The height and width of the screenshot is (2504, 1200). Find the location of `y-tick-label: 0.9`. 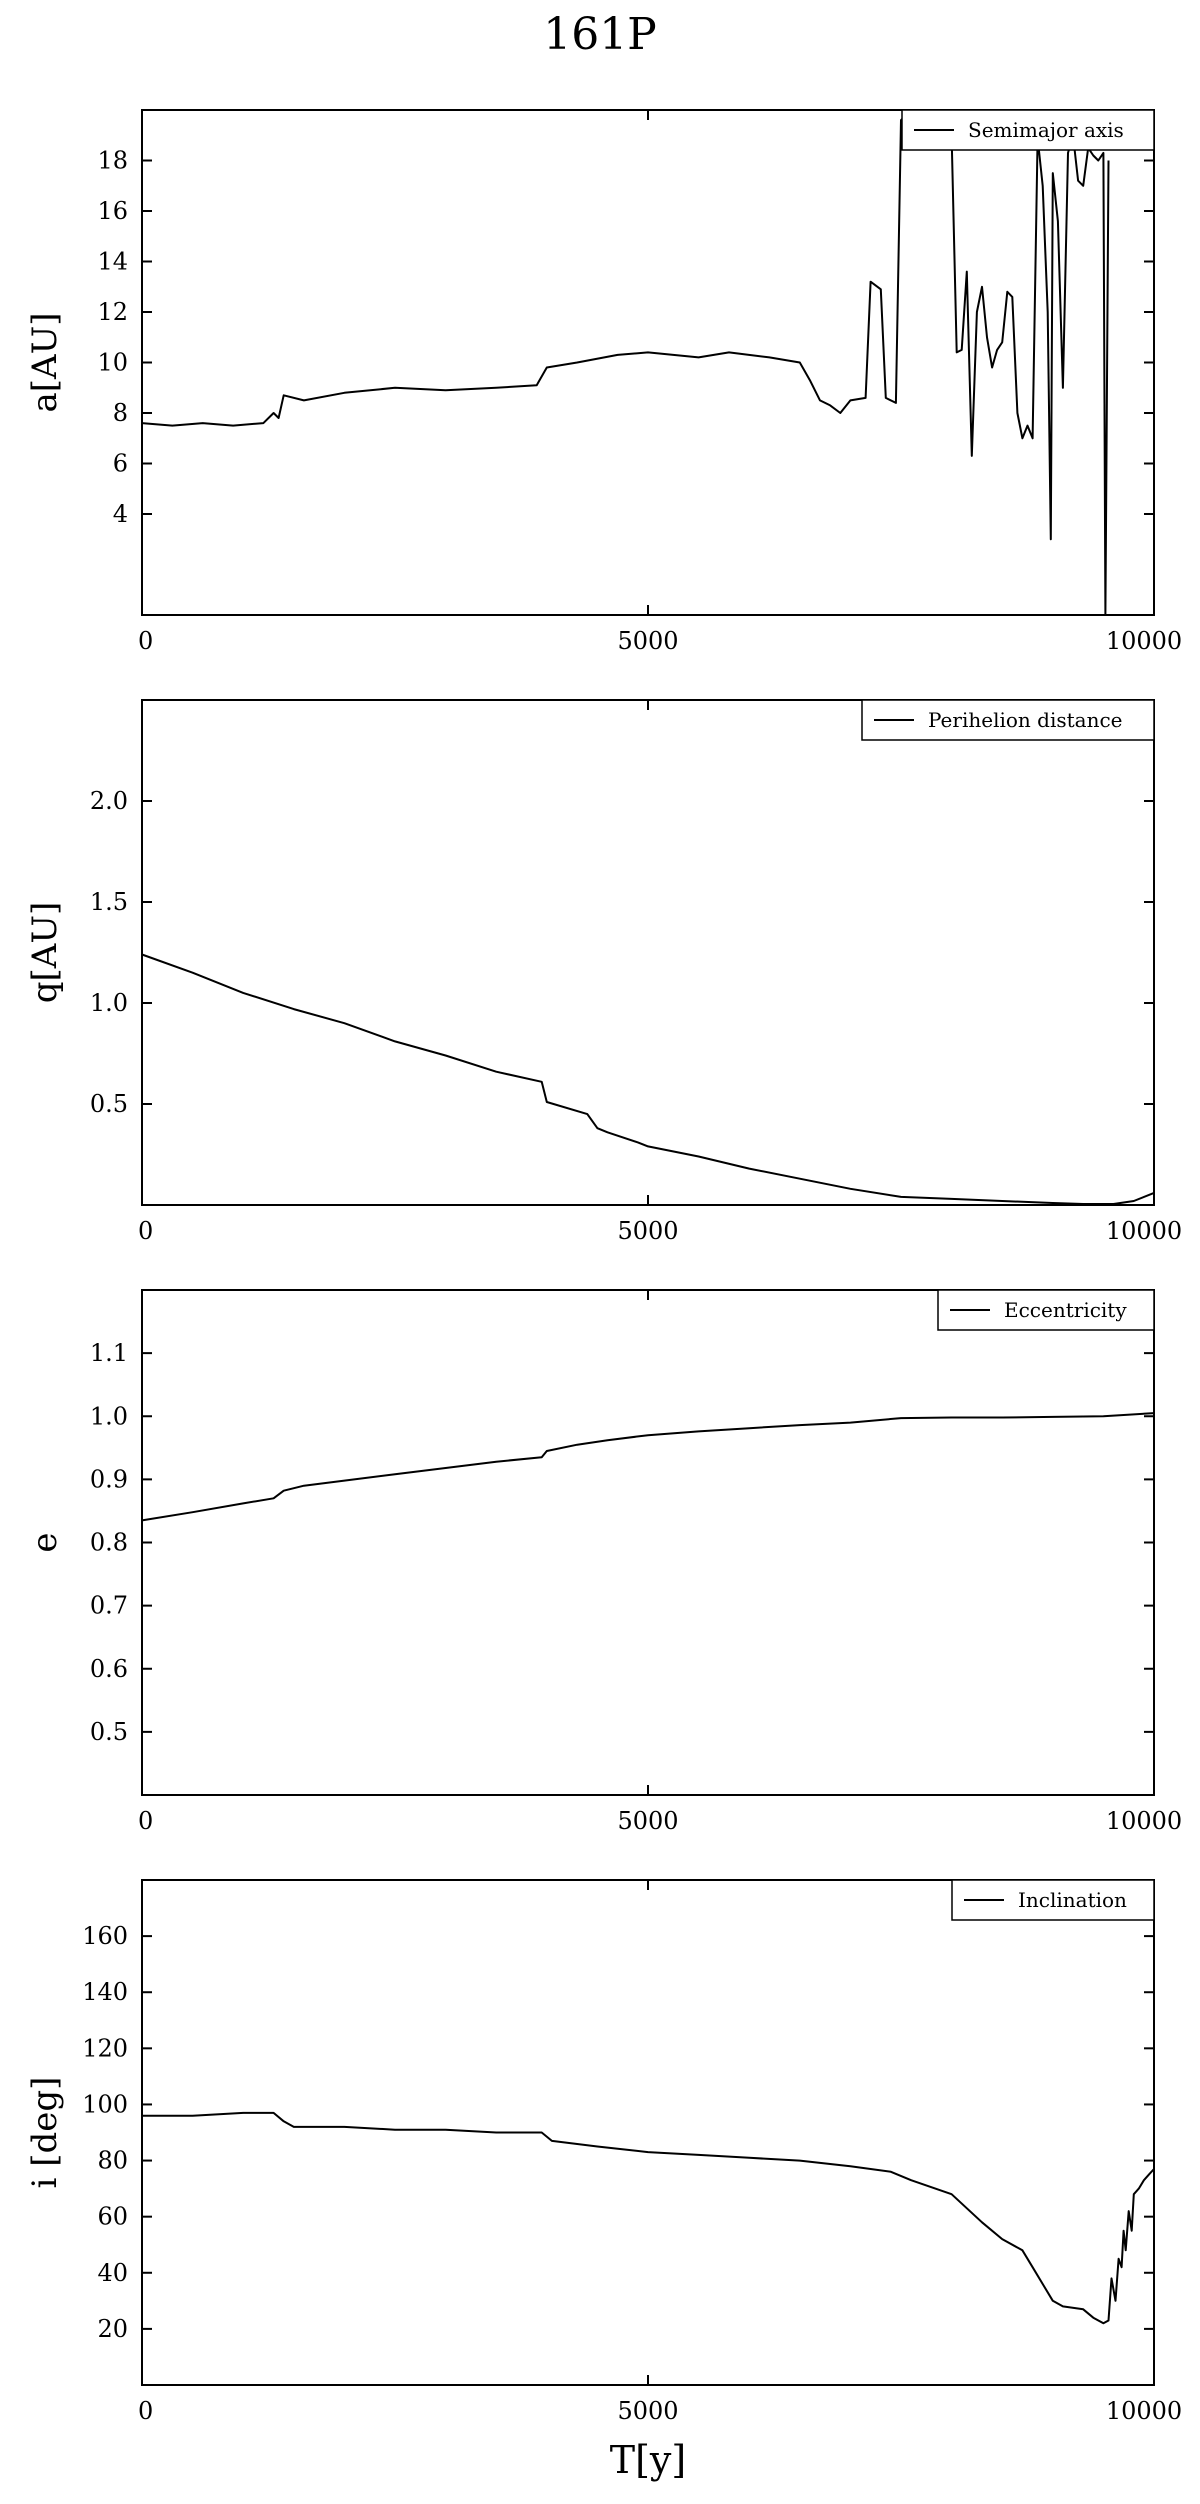

y-tick-label: 0.9 is located at coordinates (109, 1479).